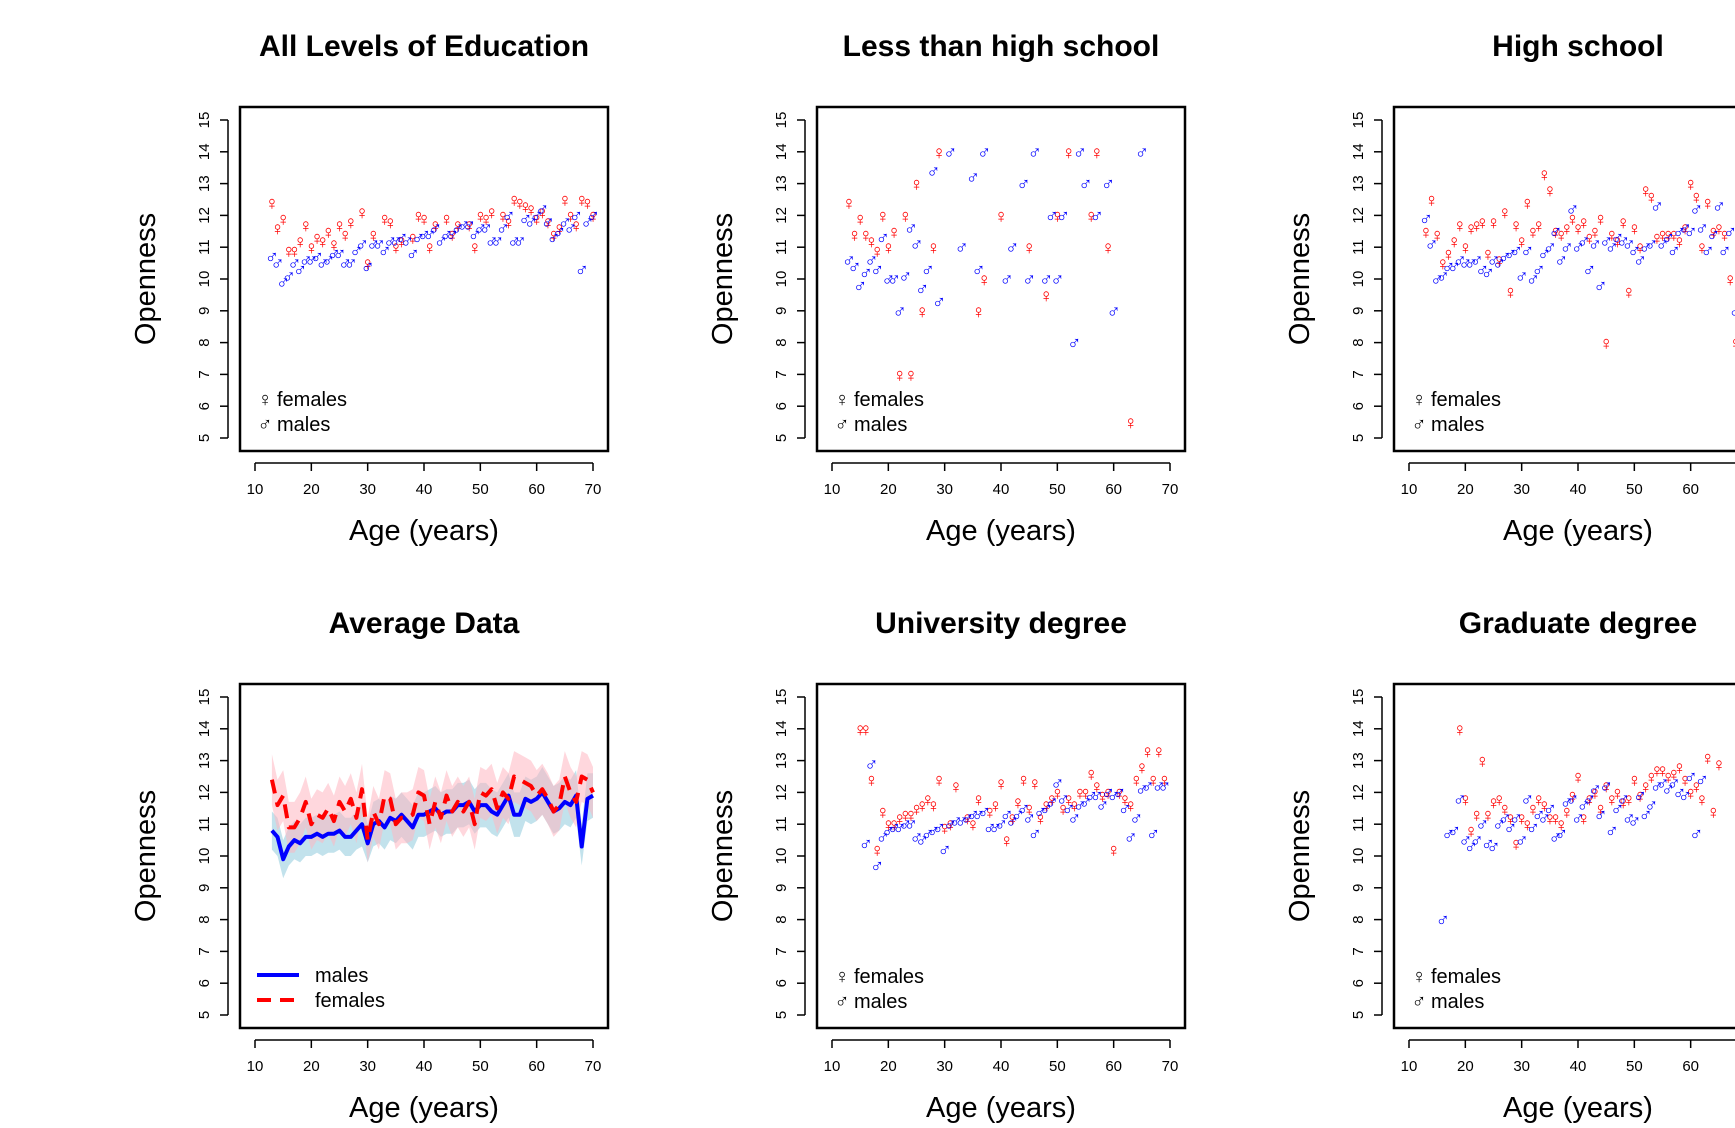 This screenshot has height=1128, width=1735. Describe the element at coordinates (1358, 824) in the screenshot. I see `y-tick-label: 11` at that location.